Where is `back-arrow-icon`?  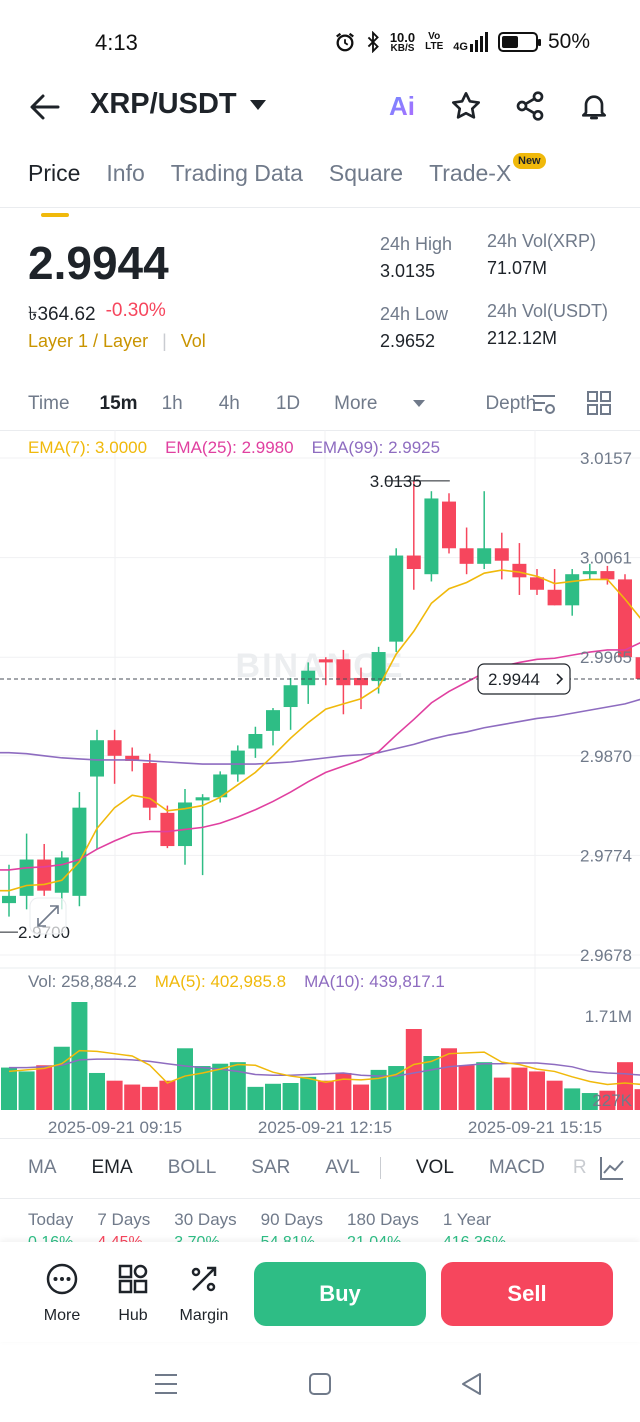
back-arrow-icon is located at coordinates (45, 107).